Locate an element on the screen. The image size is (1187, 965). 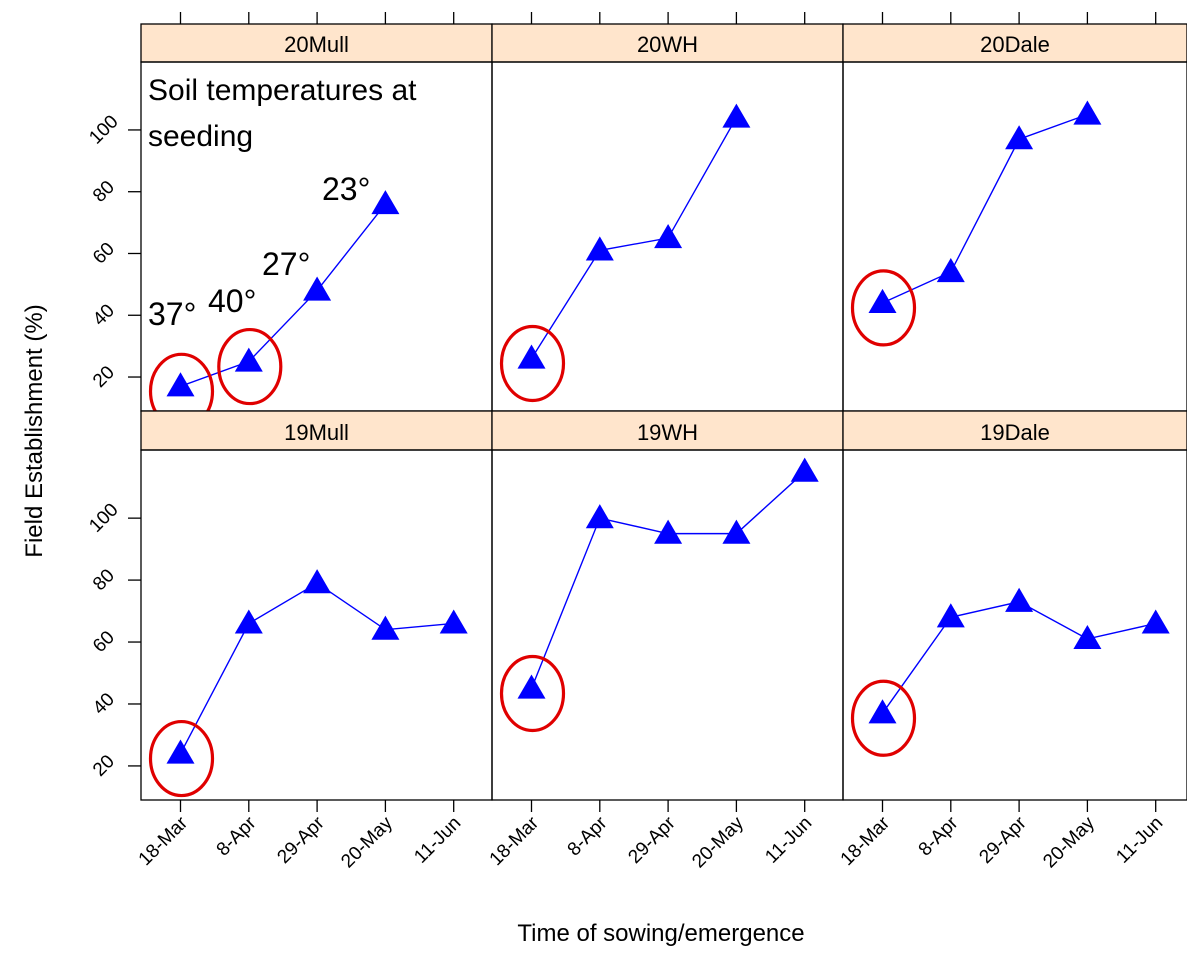
panel-19Dale: 19Dale is located at coordinates (1014, 605).